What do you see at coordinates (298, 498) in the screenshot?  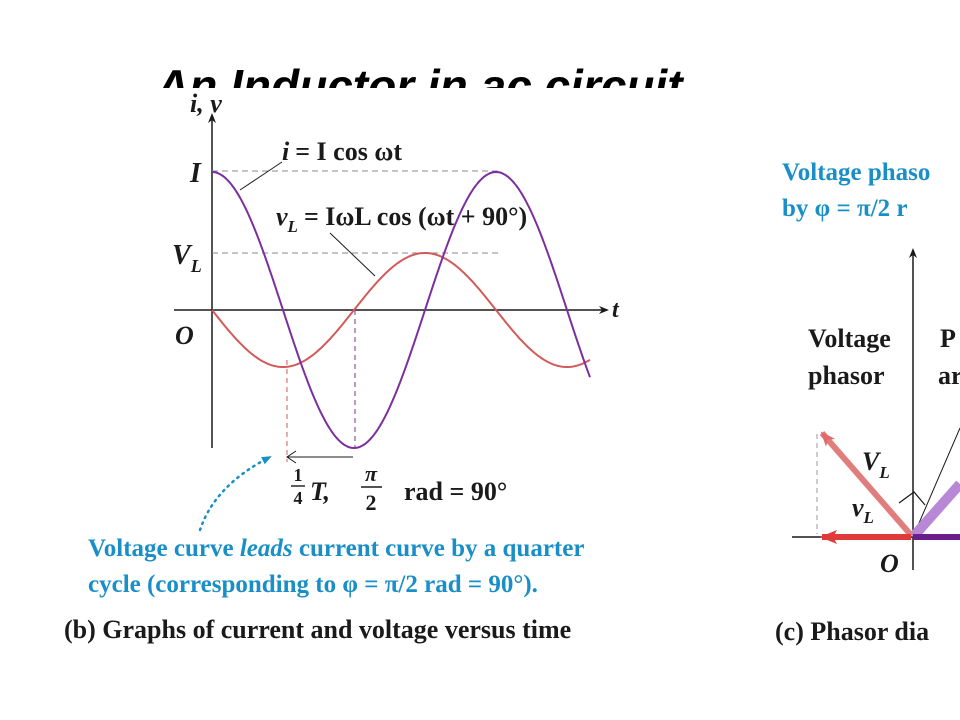 I see `svg-text: 4` at bounding box center [298, 498].